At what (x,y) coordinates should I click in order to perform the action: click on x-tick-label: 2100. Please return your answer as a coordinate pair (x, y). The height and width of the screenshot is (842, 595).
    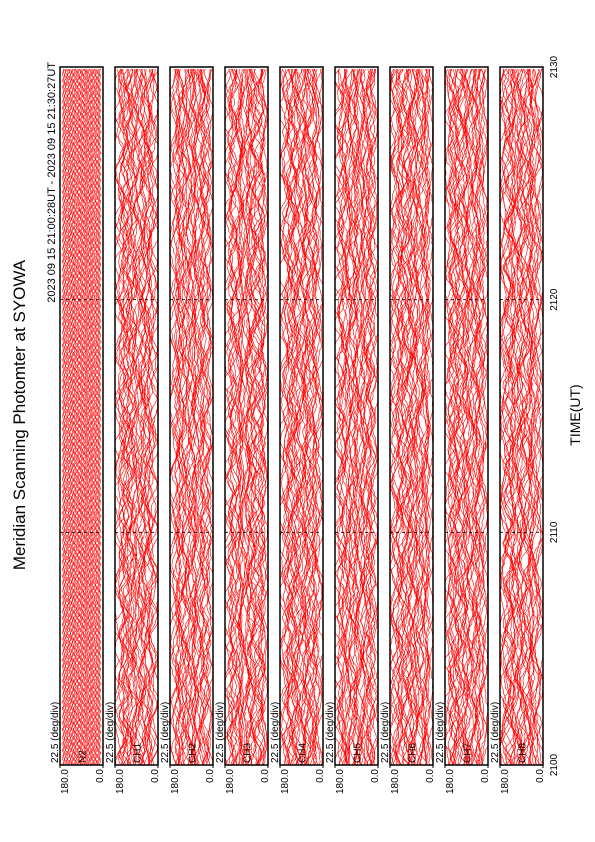
    Looking at the image, I should click on (554, 764).